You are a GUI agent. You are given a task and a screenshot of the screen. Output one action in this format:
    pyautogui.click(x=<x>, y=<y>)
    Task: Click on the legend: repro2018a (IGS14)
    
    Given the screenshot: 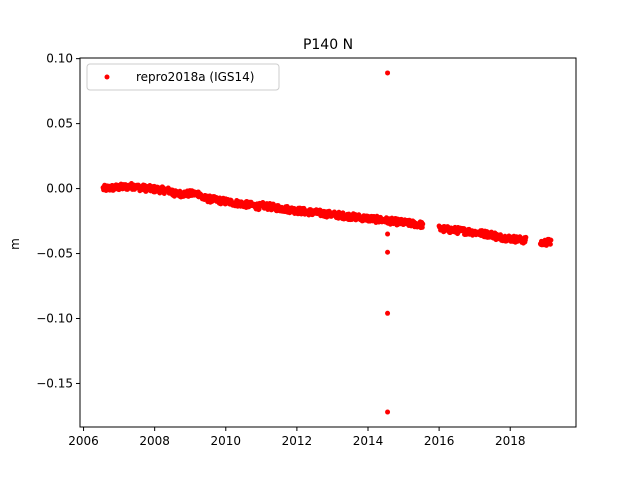 What is the action you would take?
    pyautogui.click(x=183, y=77)
    